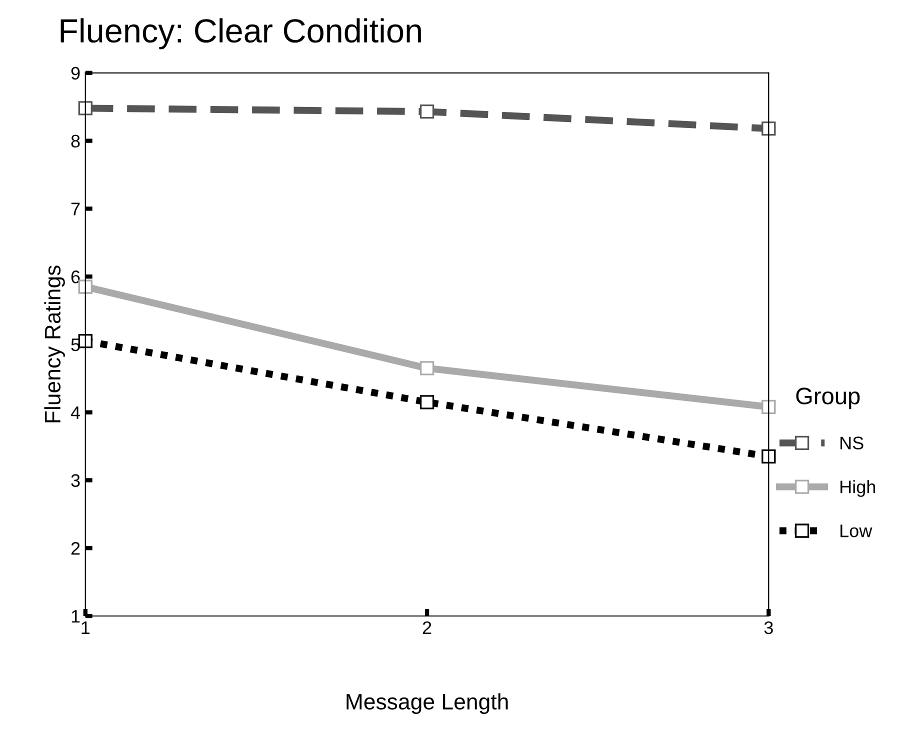 The image size is (899, 729). I want to click on y-axis-title: Fluency Ratings, so click(54, 344).